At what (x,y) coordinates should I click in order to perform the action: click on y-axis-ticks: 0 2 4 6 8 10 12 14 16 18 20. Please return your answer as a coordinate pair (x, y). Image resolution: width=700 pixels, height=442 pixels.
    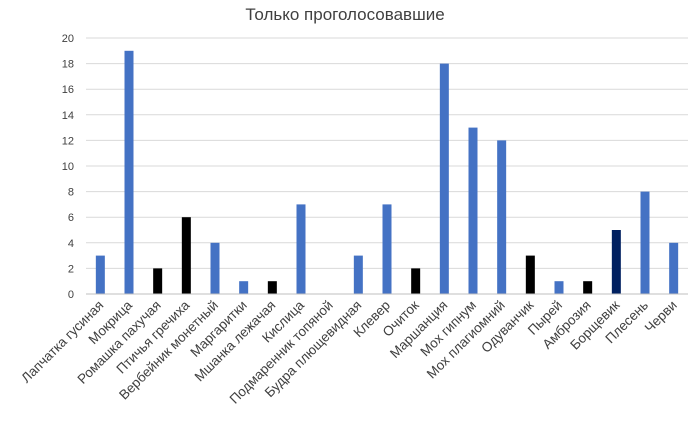
    Looking at the image, I should click on (68, 167).